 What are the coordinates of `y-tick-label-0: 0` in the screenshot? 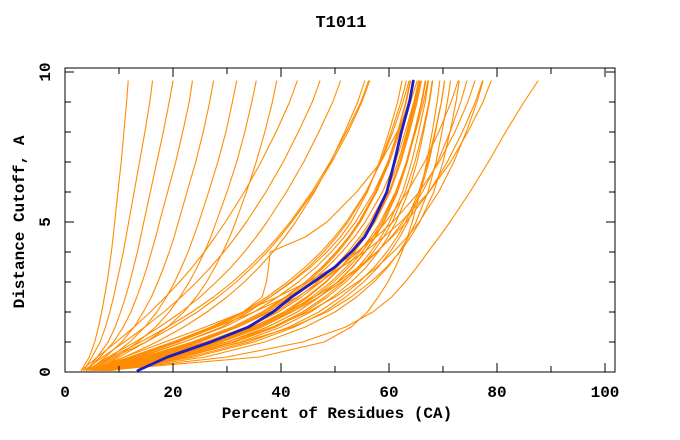 It's located at (46, 372).